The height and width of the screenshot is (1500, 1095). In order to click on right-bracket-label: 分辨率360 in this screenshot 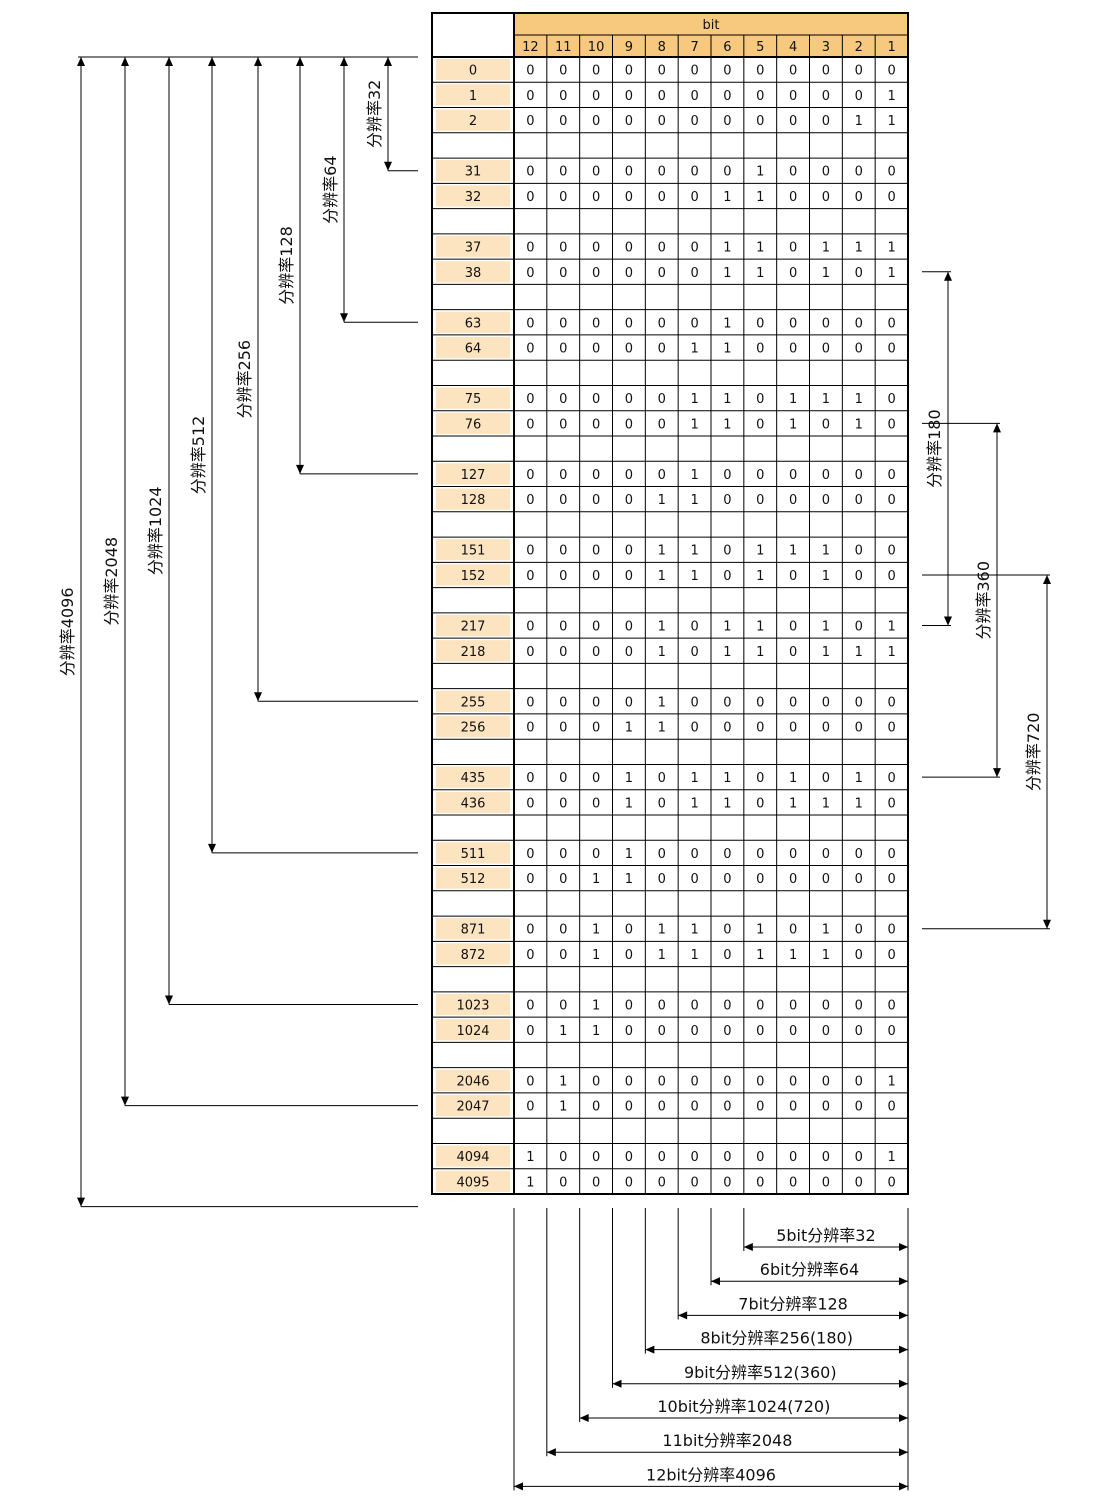, I will do `click(983, 600)`.